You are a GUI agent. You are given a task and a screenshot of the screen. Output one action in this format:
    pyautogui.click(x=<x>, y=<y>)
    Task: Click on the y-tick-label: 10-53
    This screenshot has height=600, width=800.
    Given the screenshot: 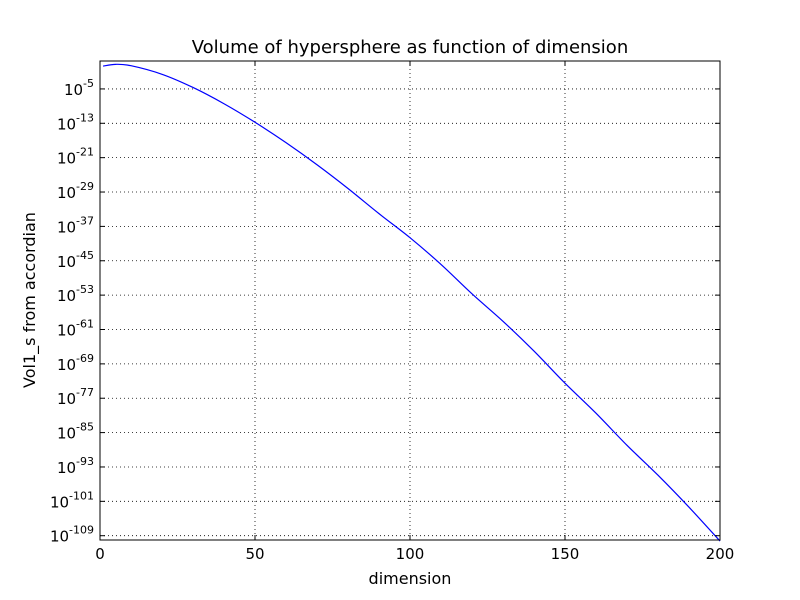 What is the action you would take?
    pyautogui.click(x=75, y=294)
    